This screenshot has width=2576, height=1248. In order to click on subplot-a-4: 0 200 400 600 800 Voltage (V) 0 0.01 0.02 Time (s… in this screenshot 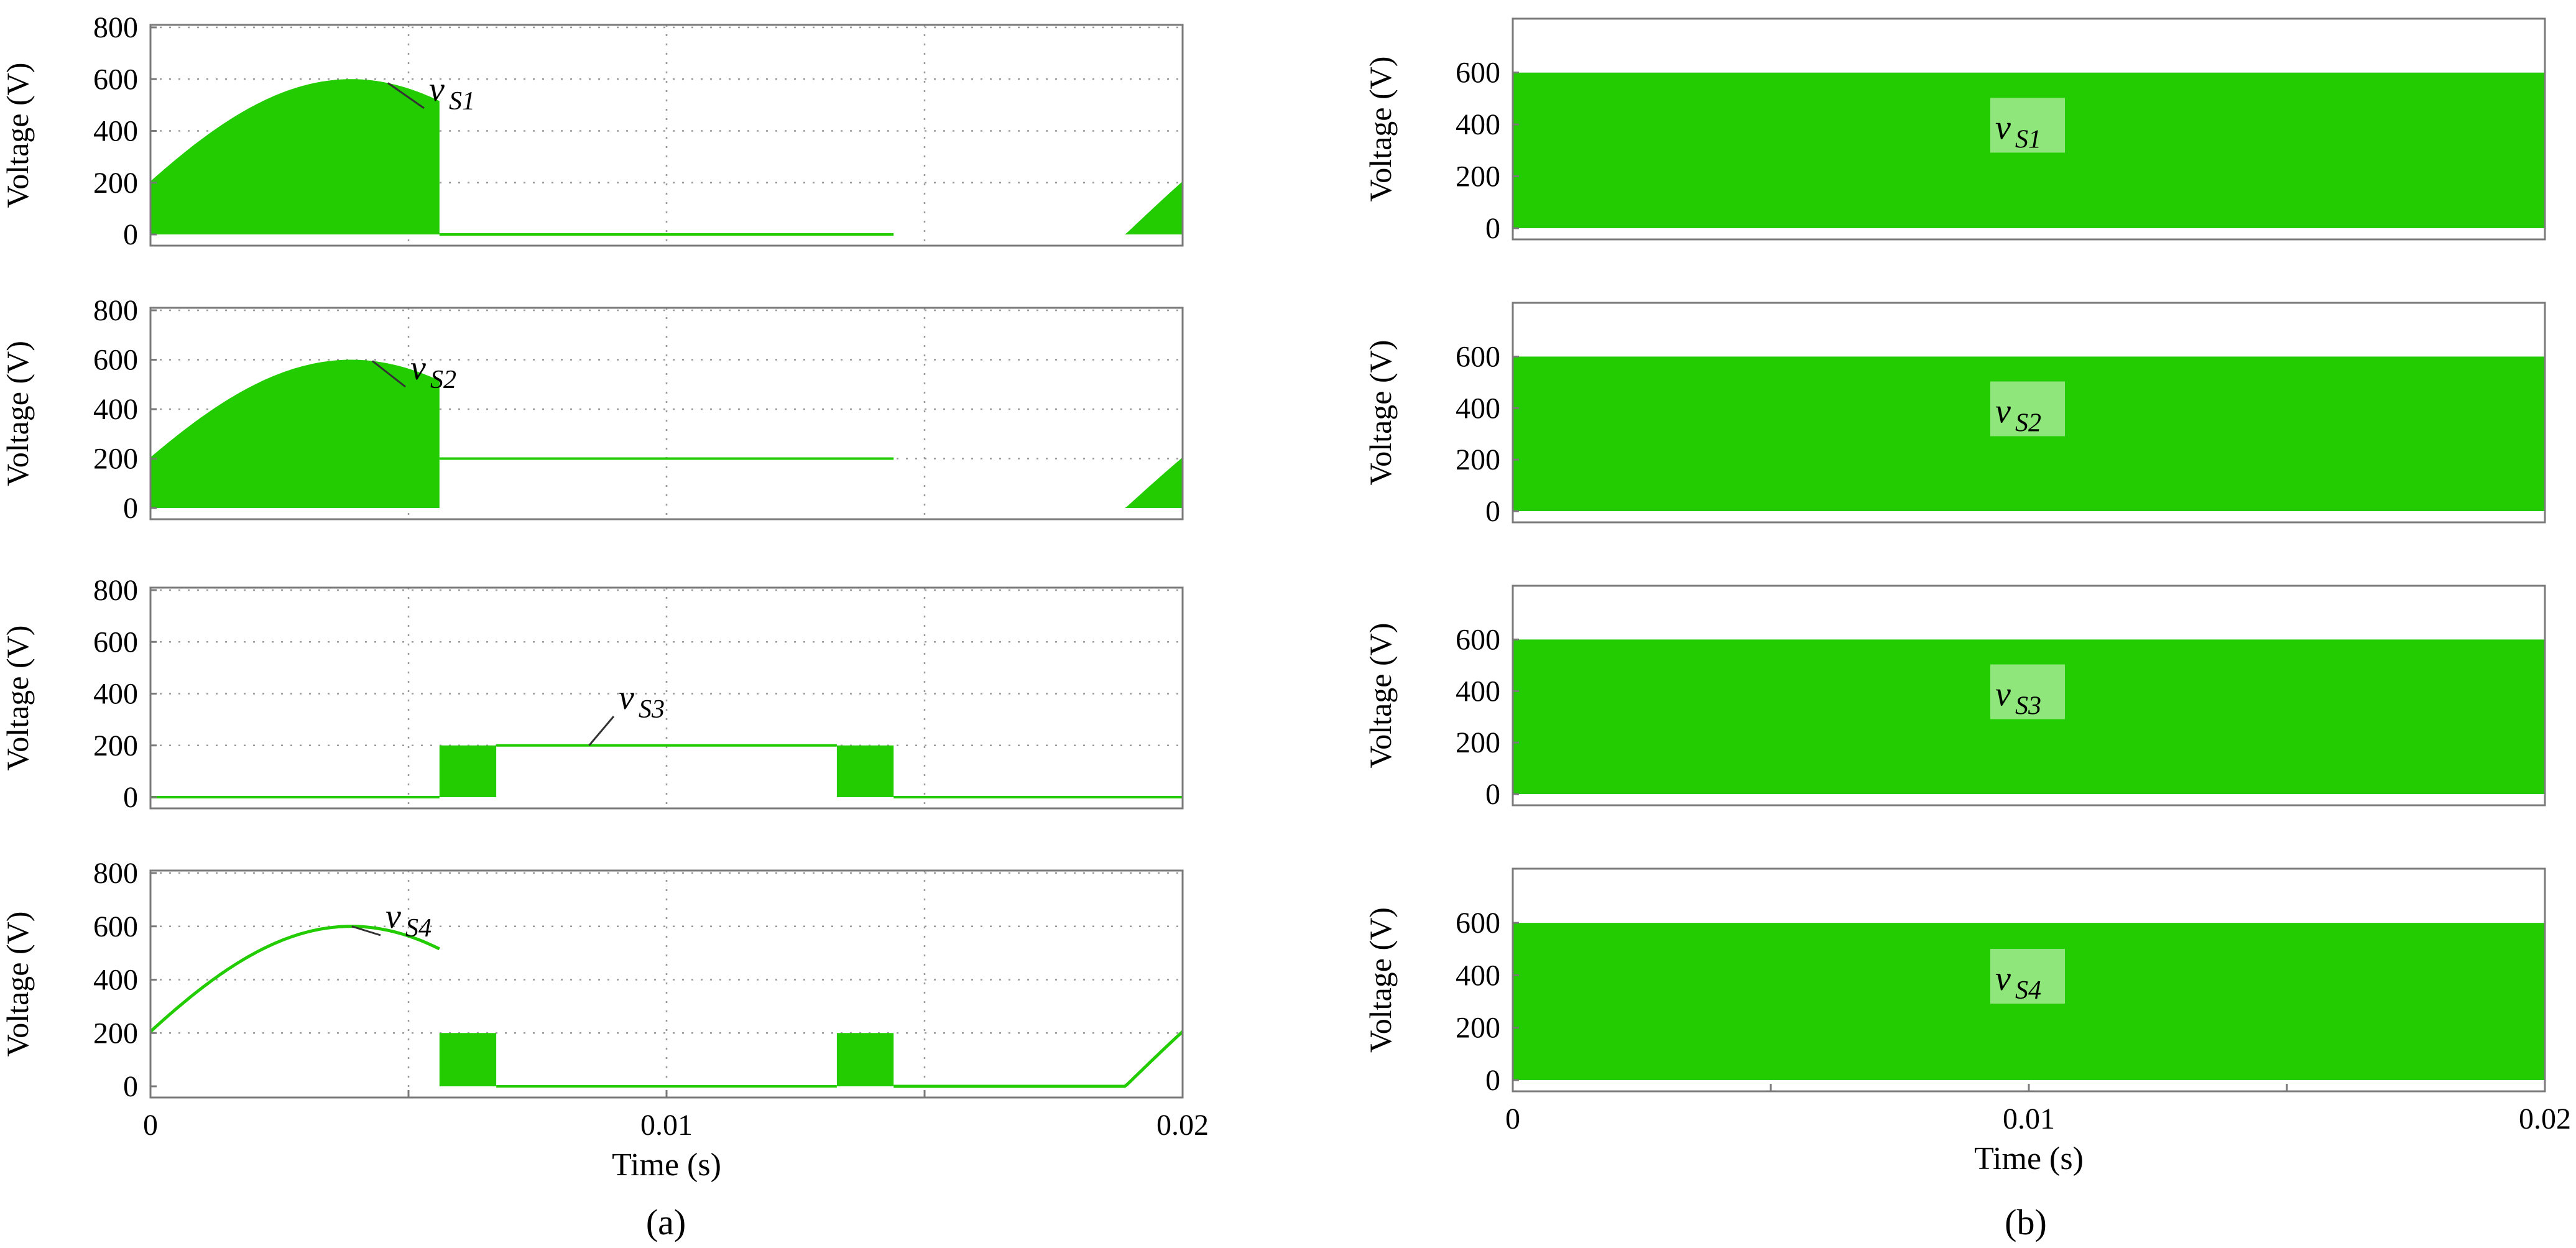, I will do `click(604, 1020)`.